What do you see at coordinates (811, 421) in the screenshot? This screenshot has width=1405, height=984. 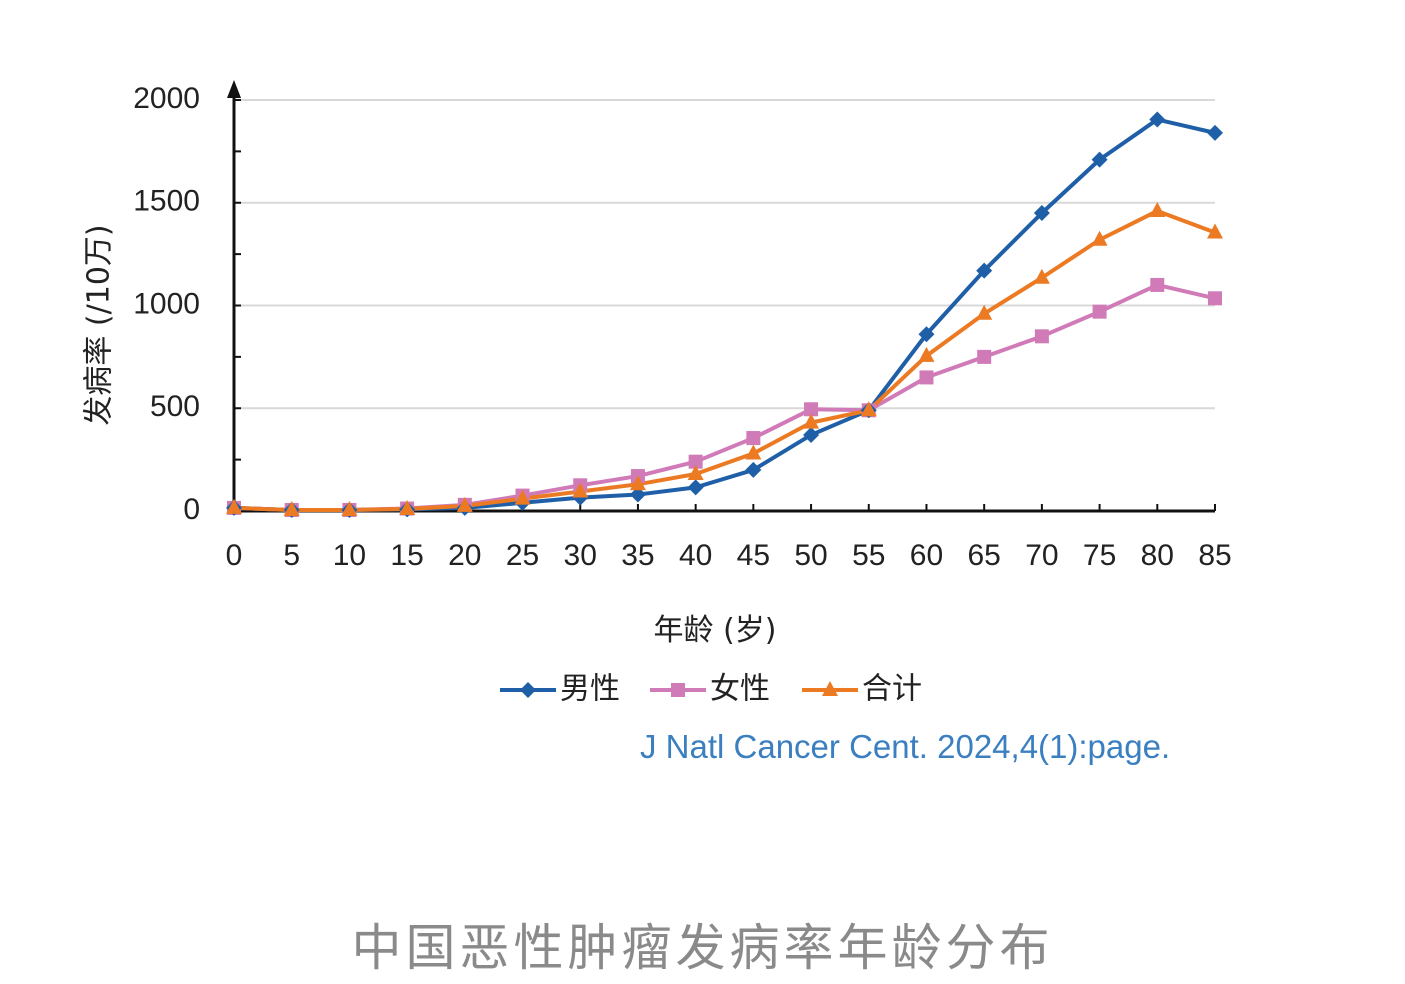 I see `point-s2-x50` at bounding box center [811, 421].